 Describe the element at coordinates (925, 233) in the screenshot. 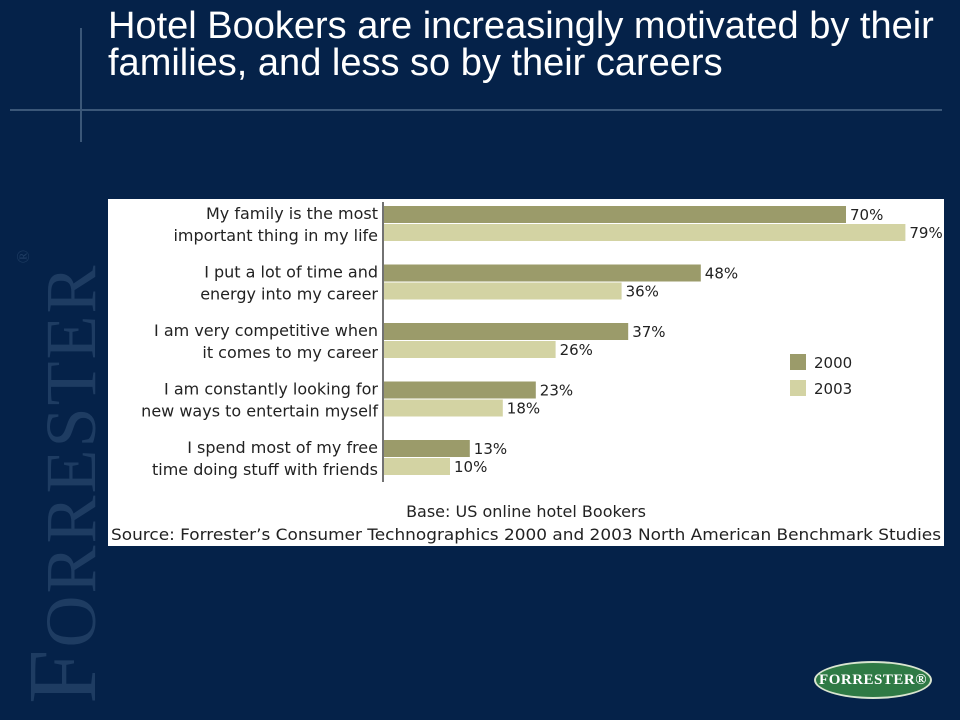

I see `value-label-2003: 79%` at that location.